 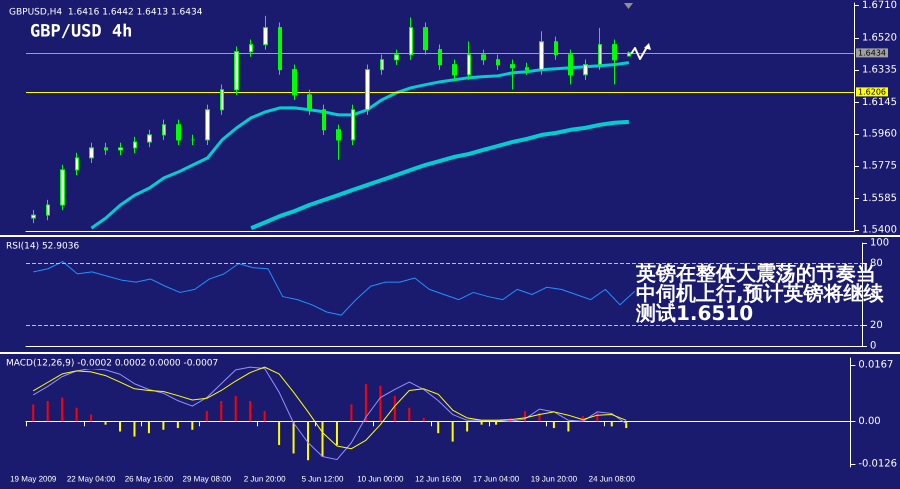 What do you see at coordinates (554, 479) in the screenshot?
I see `x-tick-label: 19 Jun 20:00` at bounding box center [554, 479].